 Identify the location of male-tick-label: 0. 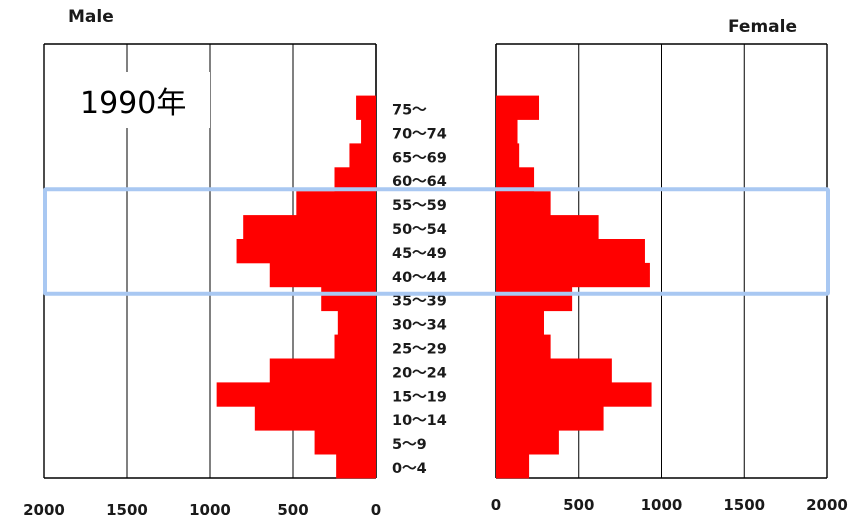
(376, 510).